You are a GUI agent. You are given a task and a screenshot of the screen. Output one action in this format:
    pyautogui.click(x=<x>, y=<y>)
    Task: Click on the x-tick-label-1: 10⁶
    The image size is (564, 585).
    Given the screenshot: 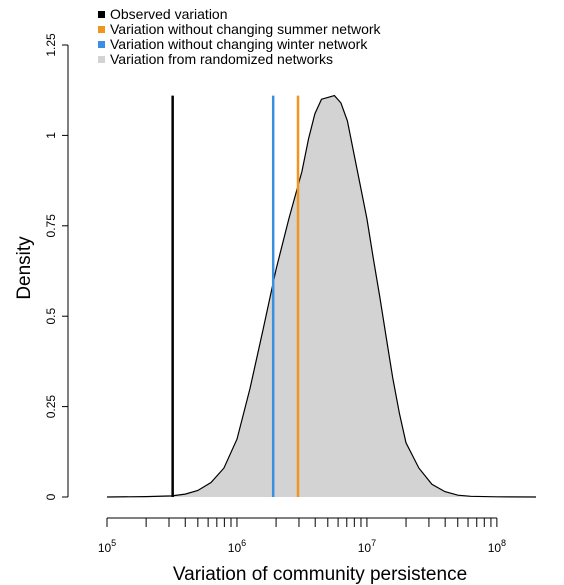 What is the action you would take?
    pyautogui.click(x=237, y=546)
    